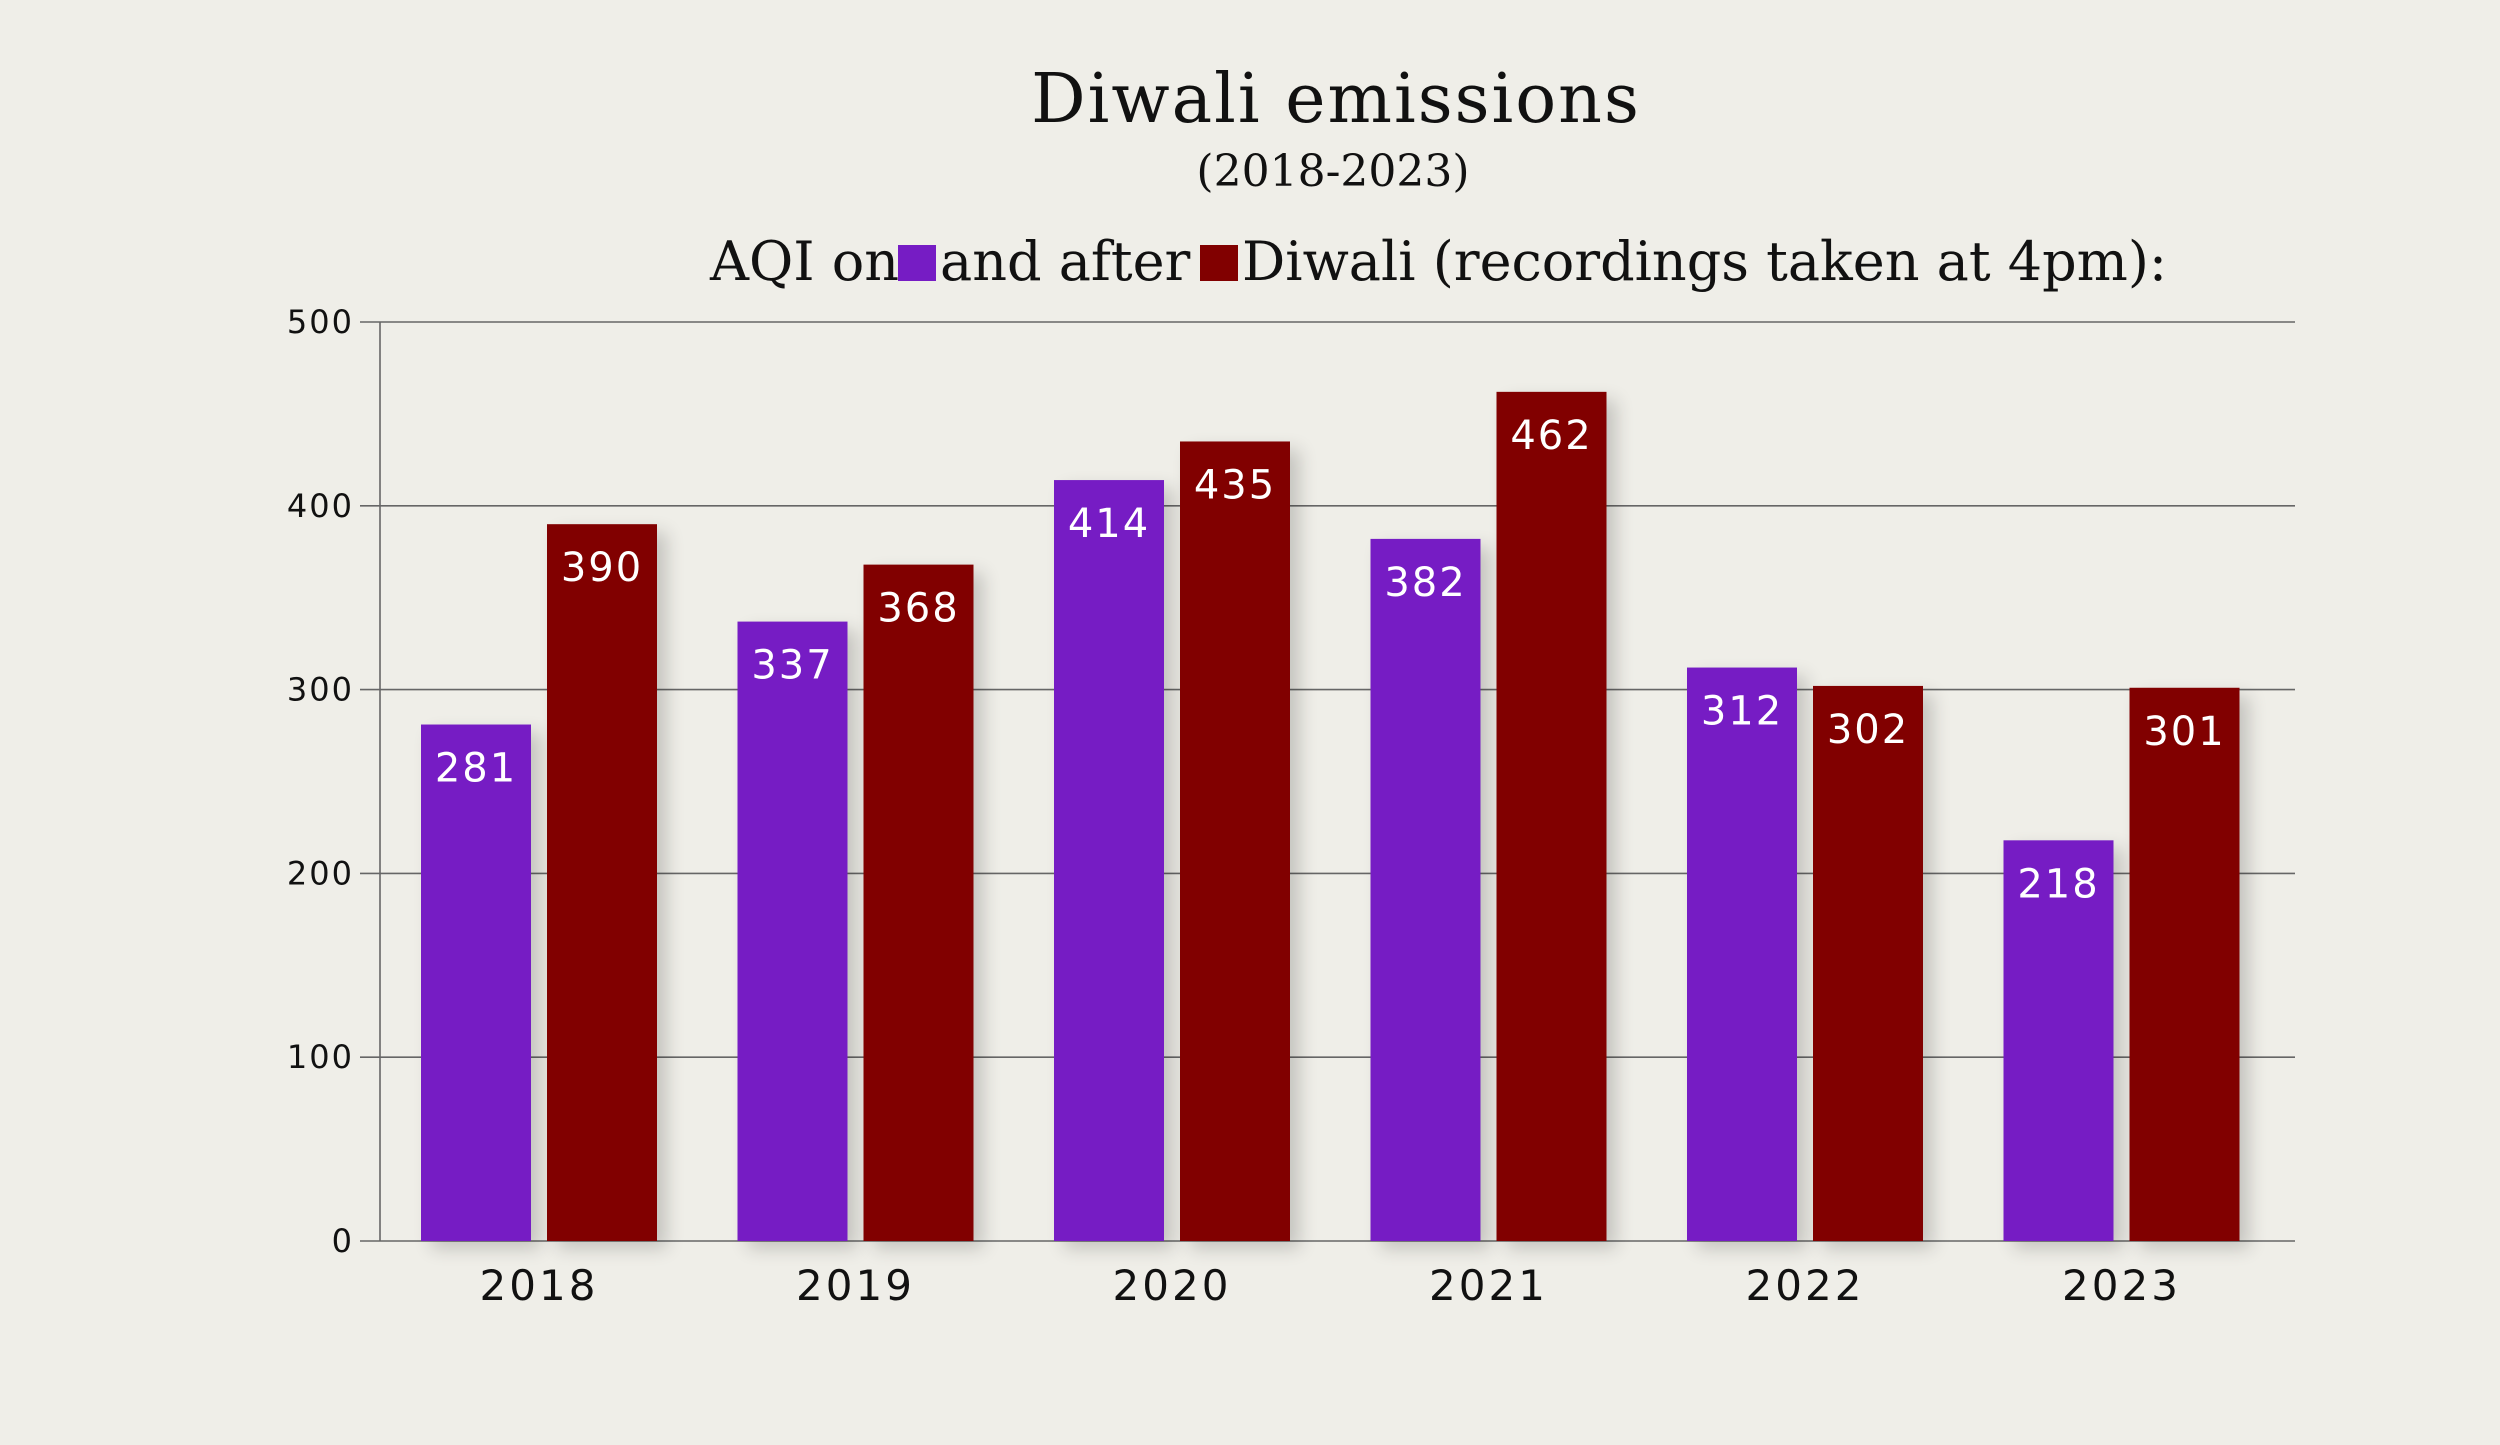 The height and width of the screenshot is (1445, 2500). What do you see at coordinates (1065, 261) in the screenshot?
I see `legend-middle-text: and after` at bounding box center [1065, 261].